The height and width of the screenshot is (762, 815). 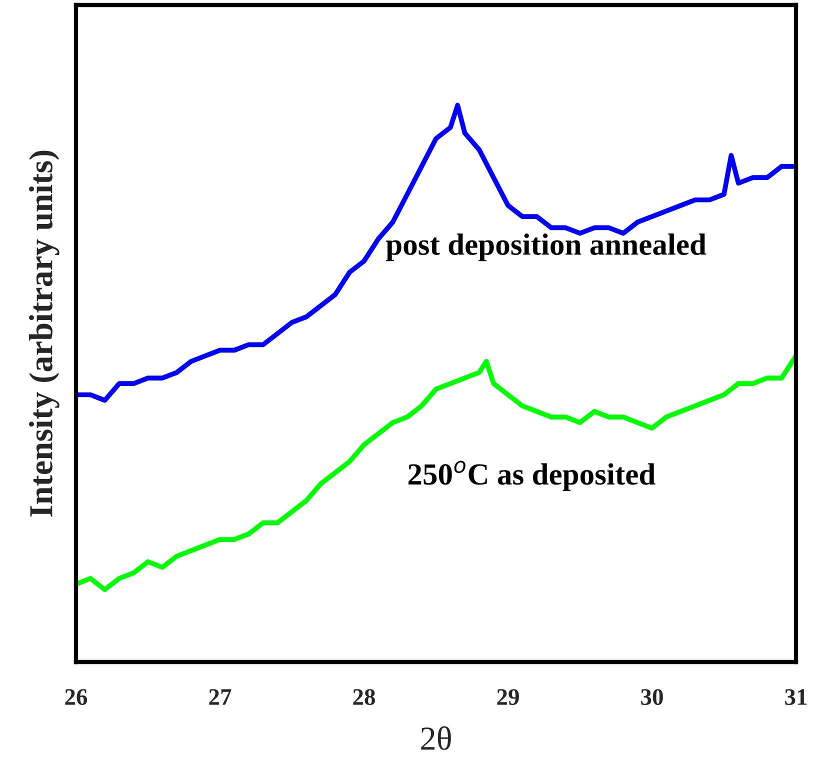 I want to click on x-tick-label: 30, so click(x=652, y=697).